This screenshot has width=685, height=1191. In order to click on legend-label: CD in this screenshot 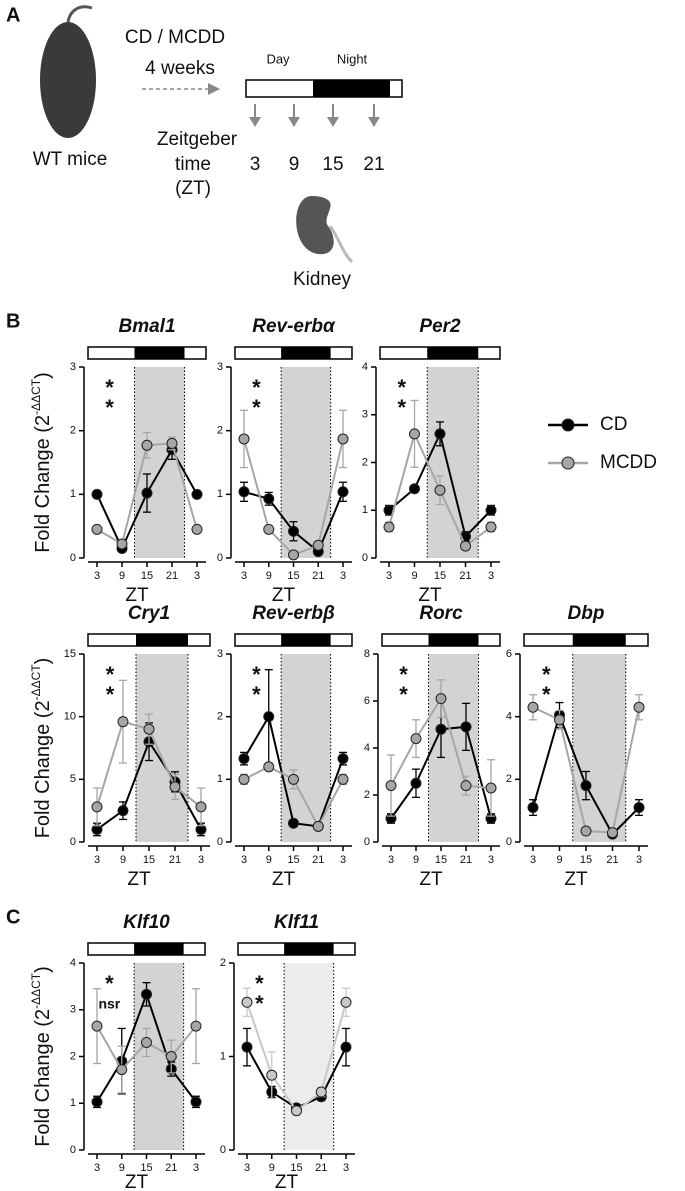, I will do `click(613, 424)`.